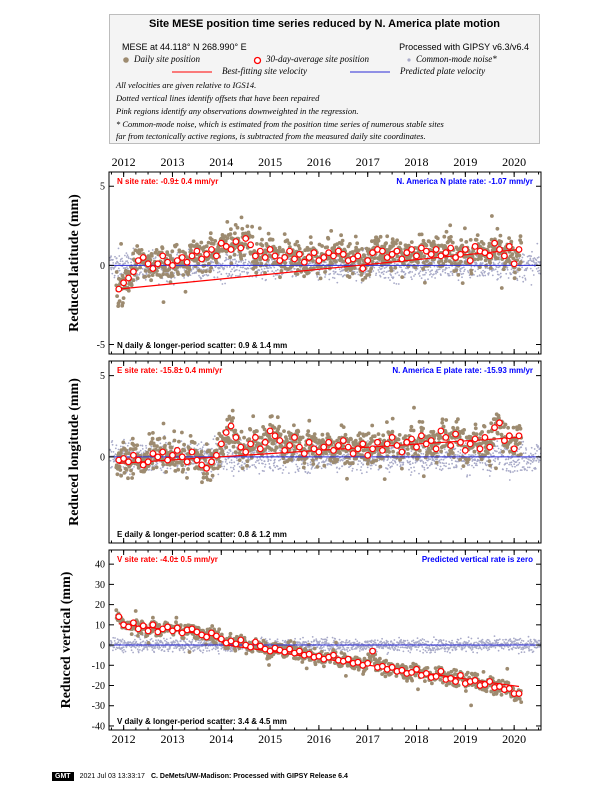 The image size is (612, 792). I want to click on x-tick-label: 2016, so click(319, 162).